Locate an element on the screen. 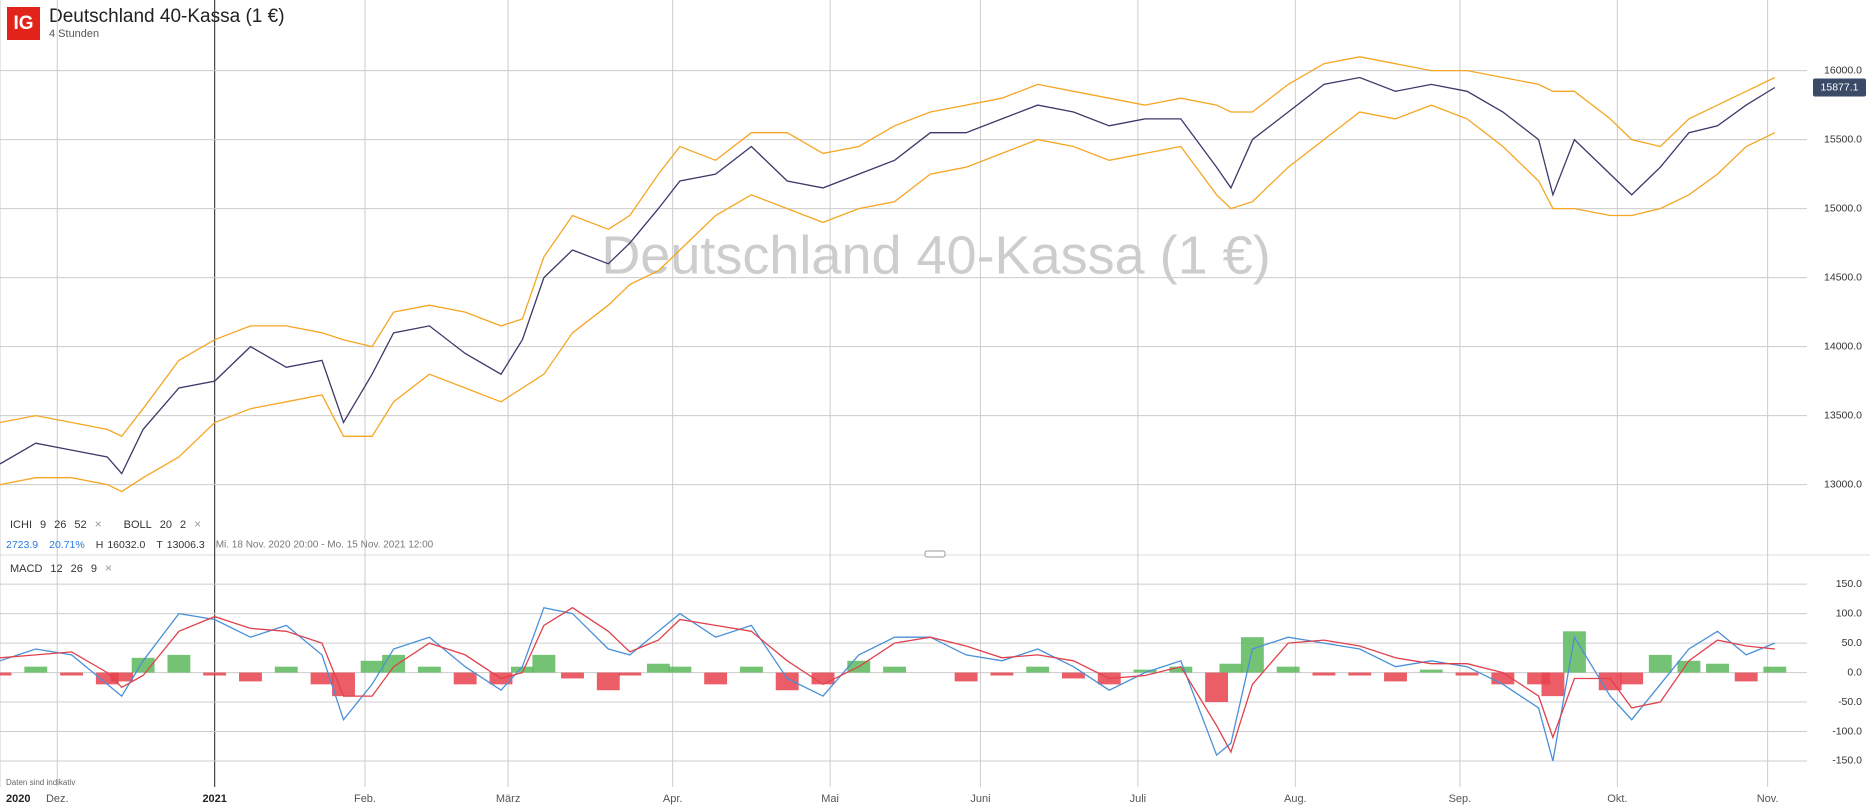  legend-text: 2723.9 is located at coordinates (22, 545).